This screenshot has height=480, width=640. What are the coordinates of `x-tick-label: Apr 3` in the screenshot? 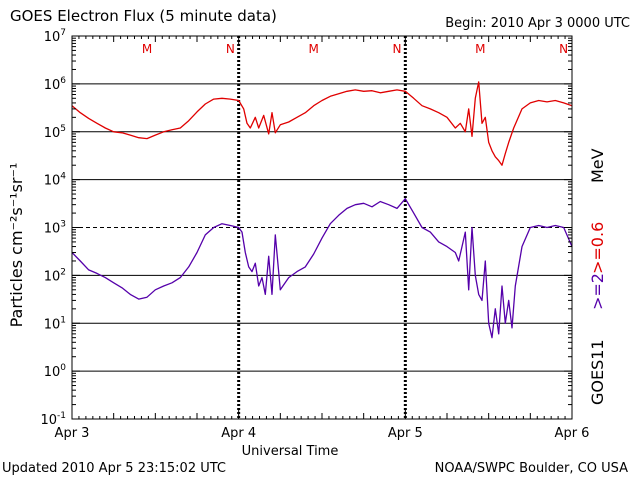 It's located at (72, 433).